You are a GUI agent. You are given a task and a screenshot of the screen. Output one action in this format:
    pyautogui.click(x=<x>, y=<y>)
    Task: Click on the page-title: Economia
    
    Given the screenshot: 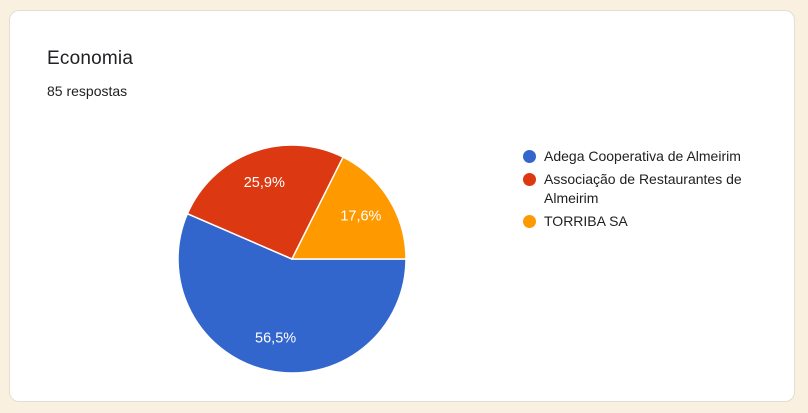 What is the action you would take?
    pyautogui.click(x=90, y=58)
    